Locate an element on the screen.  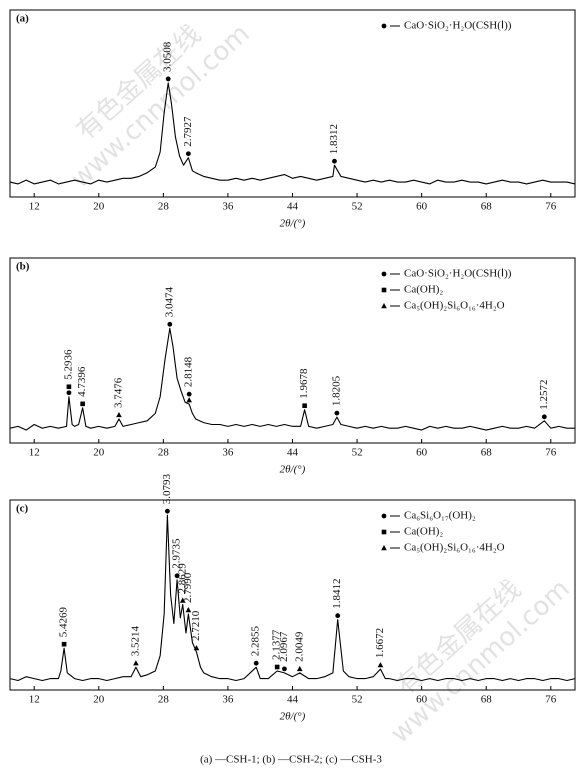
peak-label: 3.5214 is located at coordinates (135, 640).